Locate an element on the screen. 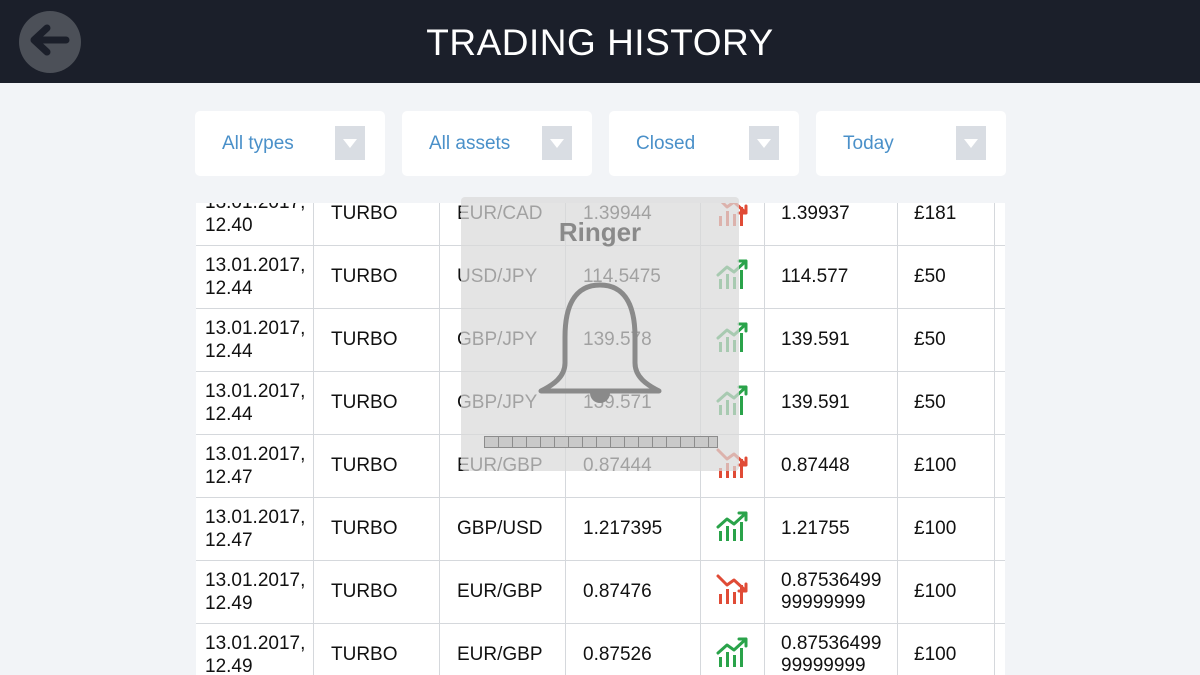 The height and width of the screenshot is (675, 1200). trade-asset: GBP/USD is located at coordinates (502, 529).